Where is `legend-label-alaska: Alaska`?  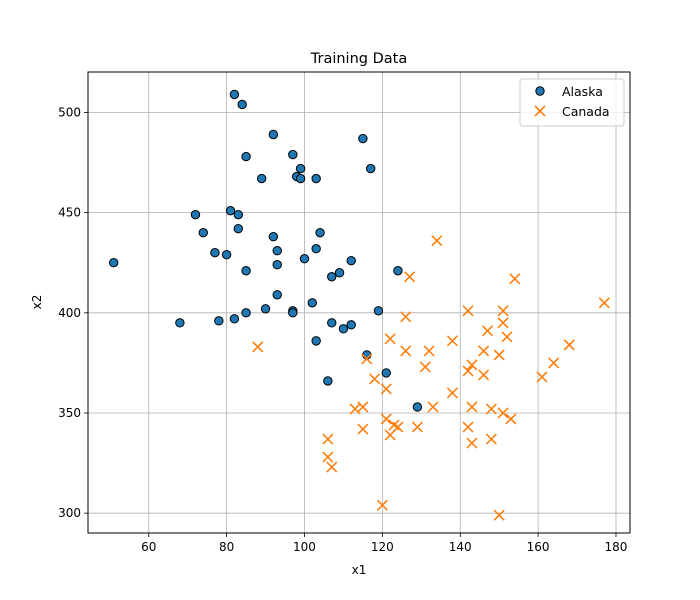 legend-label-alaska: Alaska is located at coordinates (582, 91).